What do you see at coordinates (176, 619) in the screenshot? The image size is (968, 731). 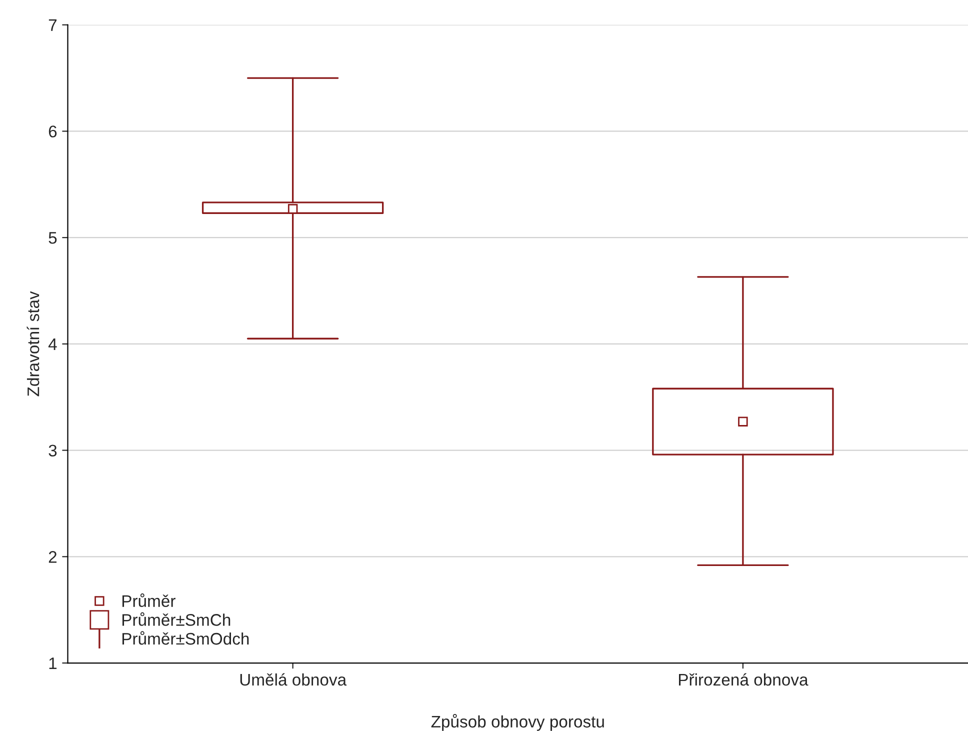 I see `annotation: Průměr±SmCh` at bounding box center [176, 619].